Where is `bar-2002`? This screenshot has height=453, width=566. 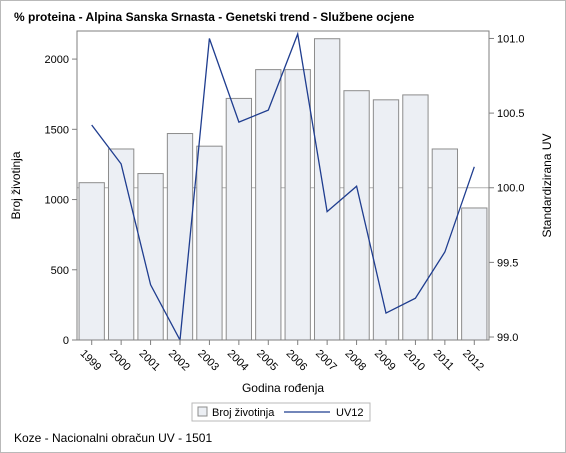
bar-2002 is located at coordinates (180, 237).